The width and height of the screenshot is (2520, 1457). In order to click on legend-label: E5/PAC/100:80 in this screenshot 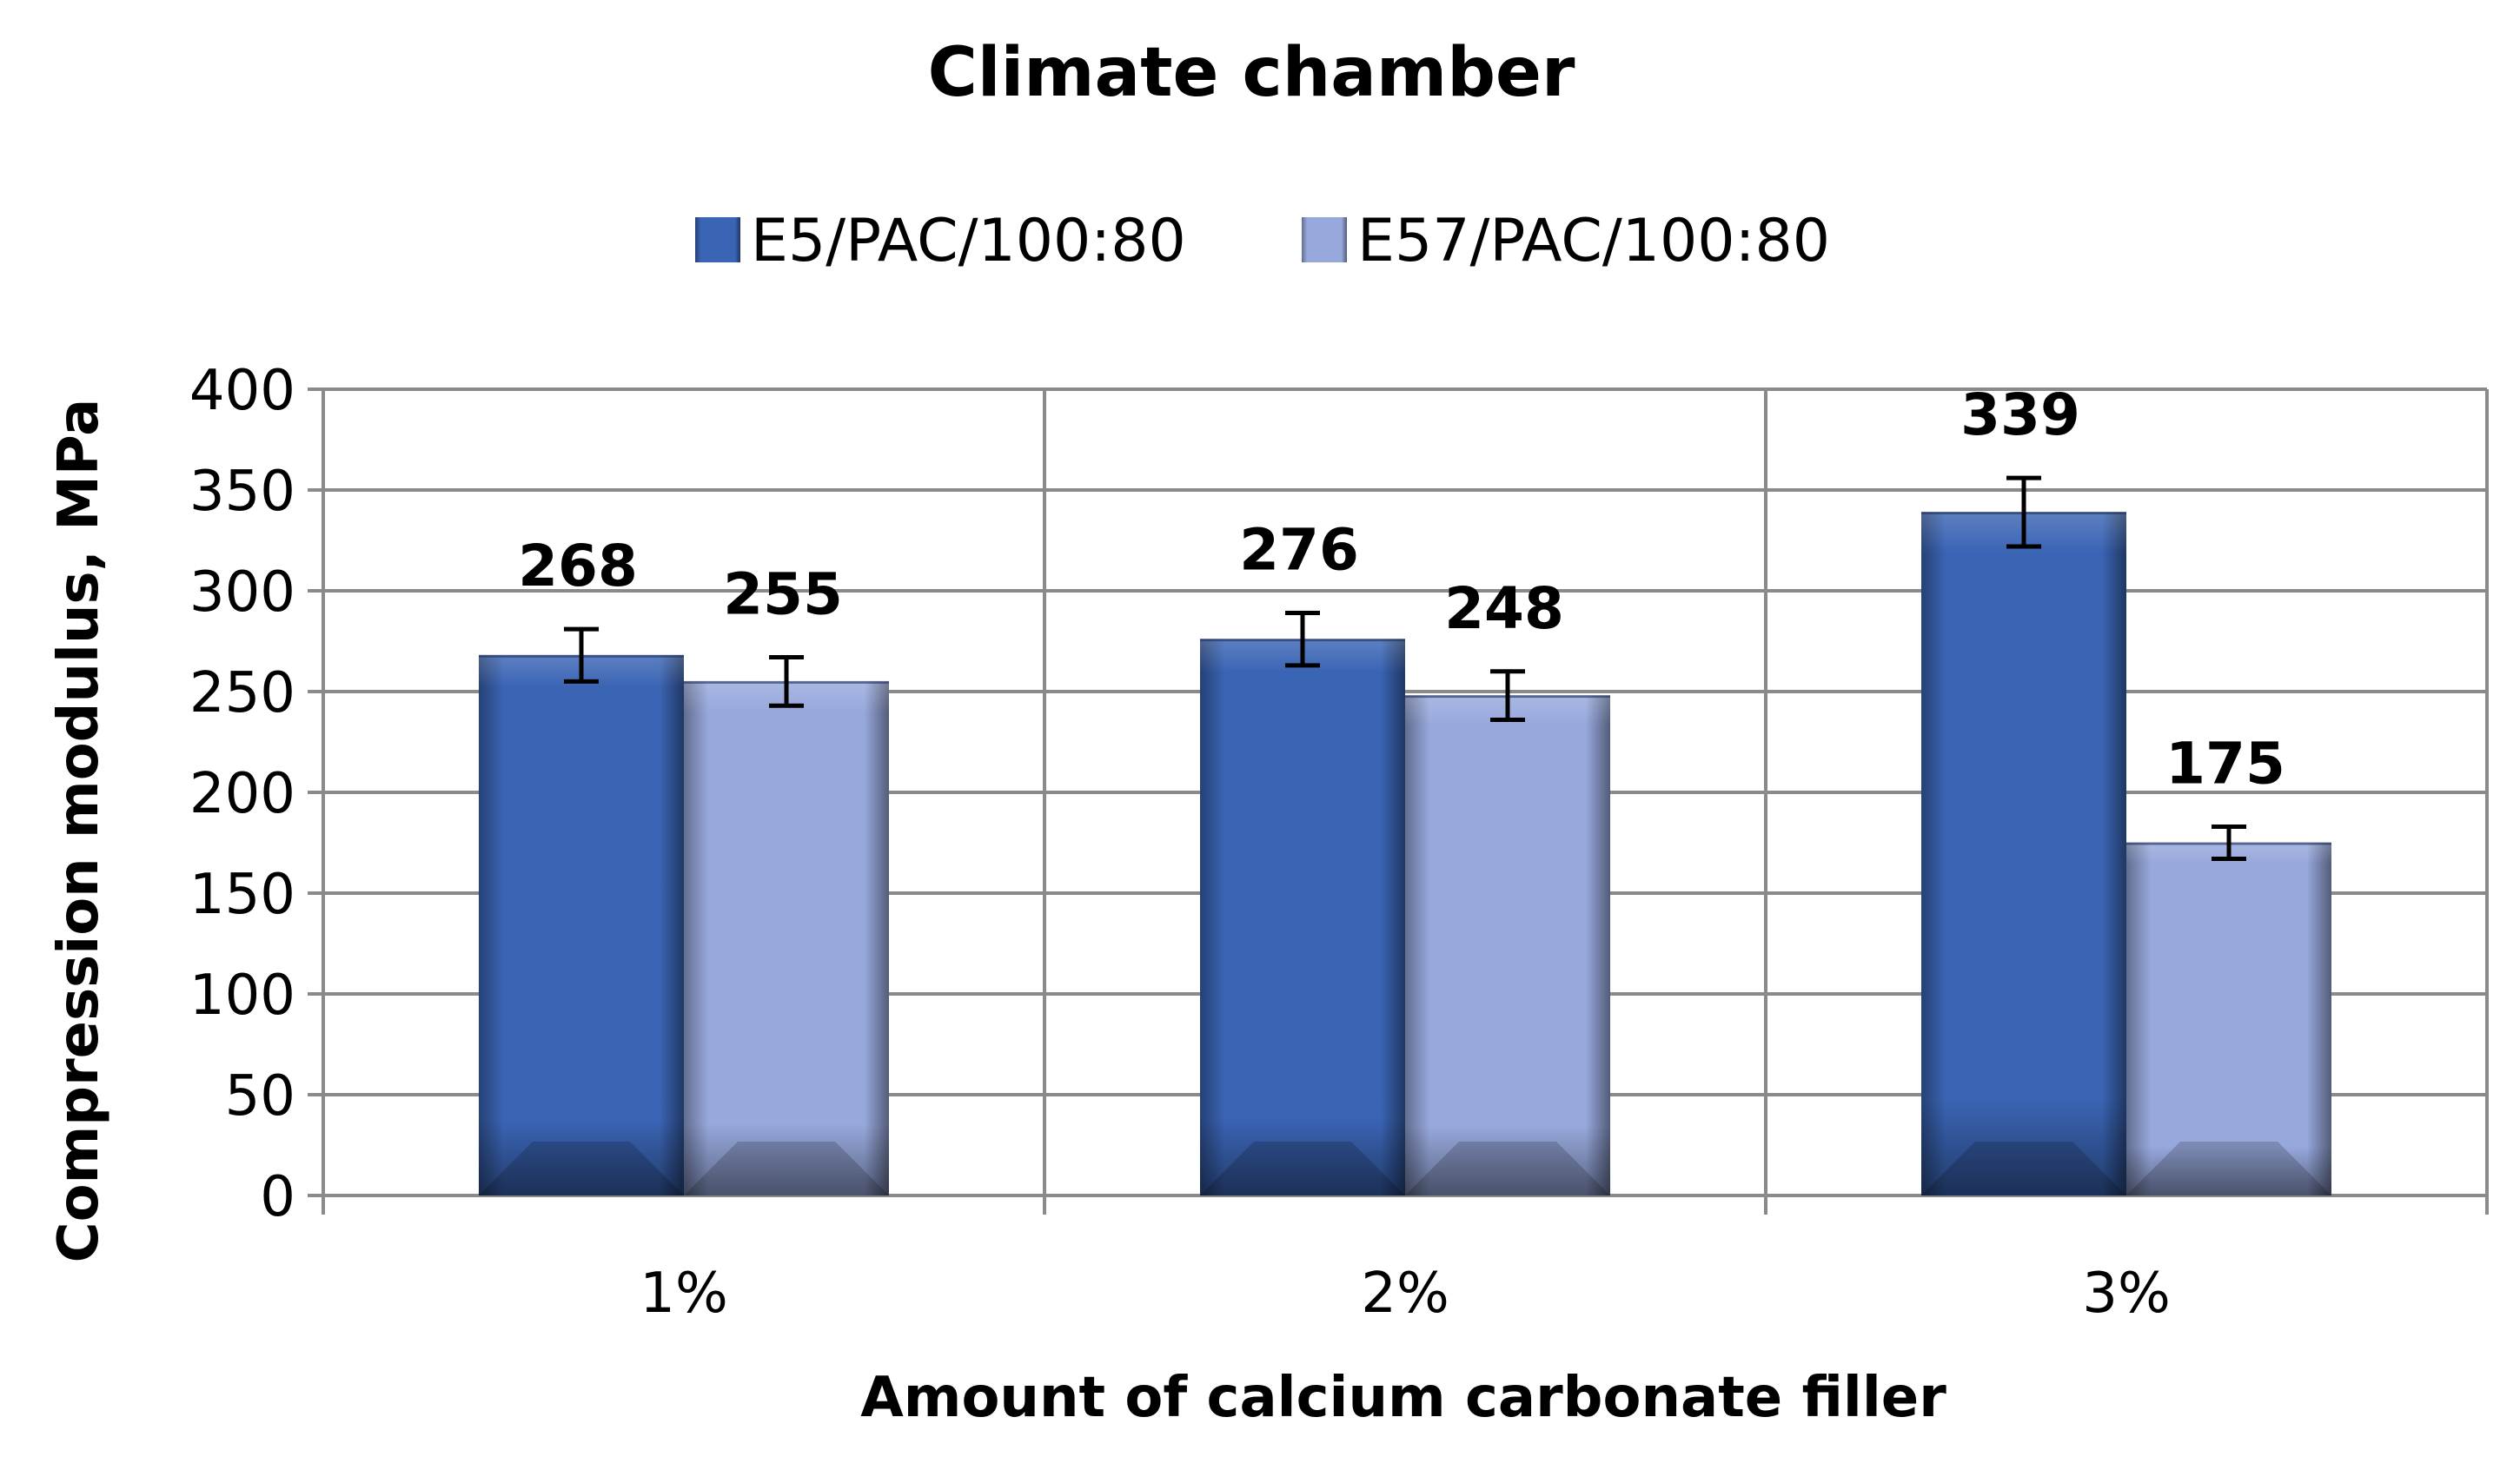, I will do `click(968, 241)`.